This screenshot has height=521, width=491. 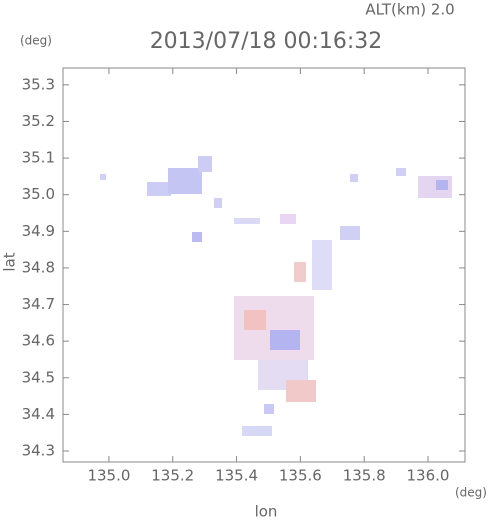 I want to click on altitude-label: ALT(km) 2.0, so click(x=409, y=10).